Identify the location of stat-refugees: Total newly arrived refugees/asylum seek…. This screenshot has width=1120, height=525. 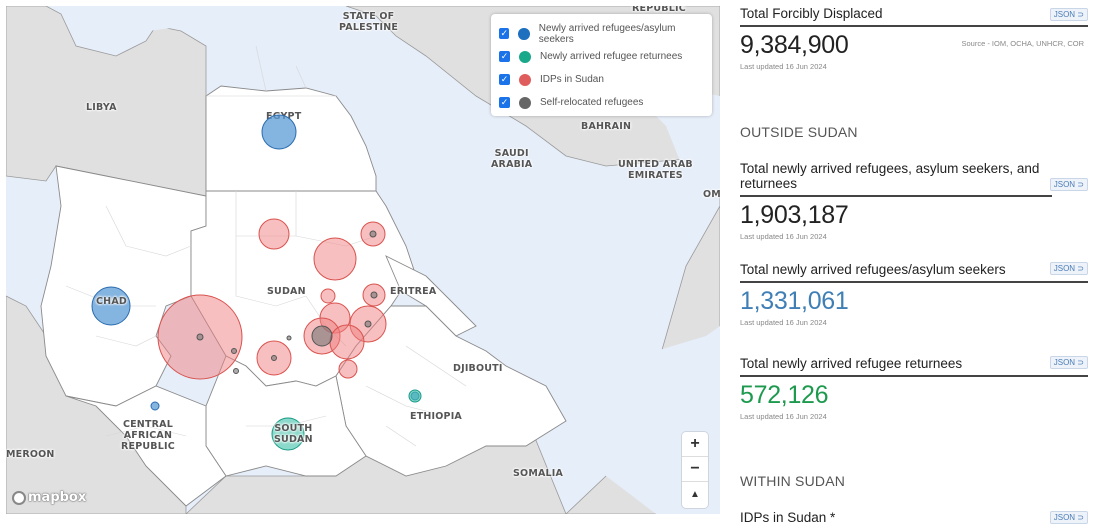
(914, 294).